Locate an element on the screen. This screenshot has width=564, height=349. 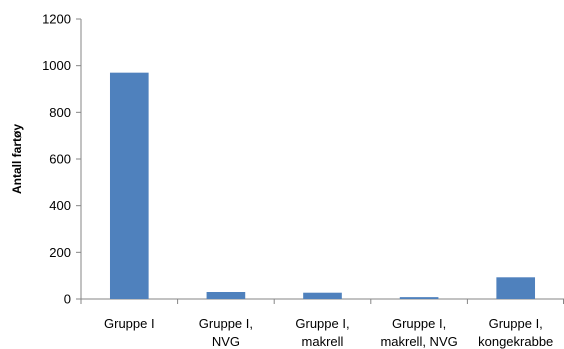
y-axis: 0 200 400 600 800 1000 1200 is located at coordinates (62, 159).